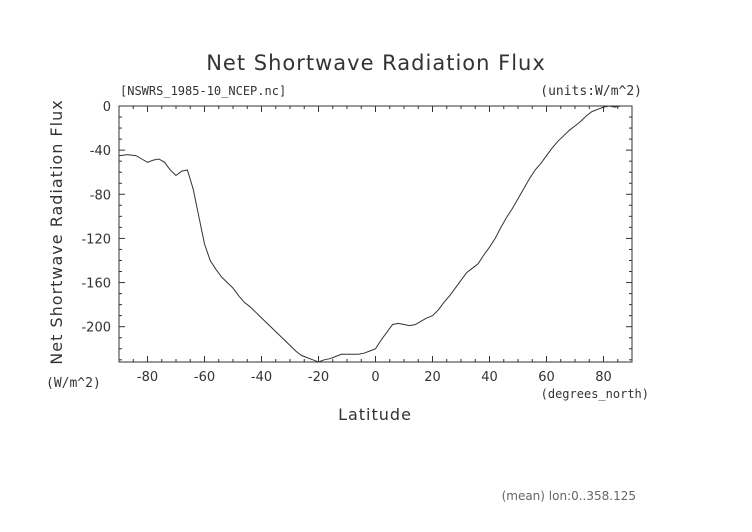 This screenshot has width=752, height=532. Describe the element at coordinates (147, 377) in the screenshot. I see `x-tick-label: -80` at that location.